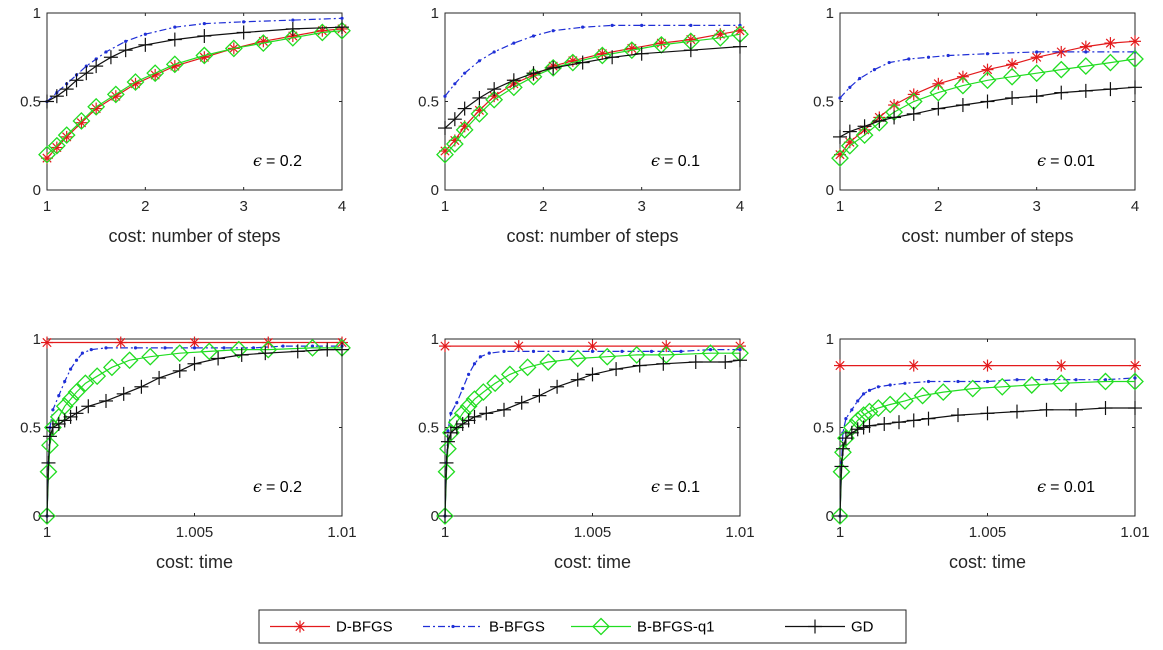 Image resolution: width=1163 pixels, height=650 pixels. What do you see at coordinates (284, 161) in the screenshot?
I see `epsilon-value: = 0.2` at bounding box center [284, 161].